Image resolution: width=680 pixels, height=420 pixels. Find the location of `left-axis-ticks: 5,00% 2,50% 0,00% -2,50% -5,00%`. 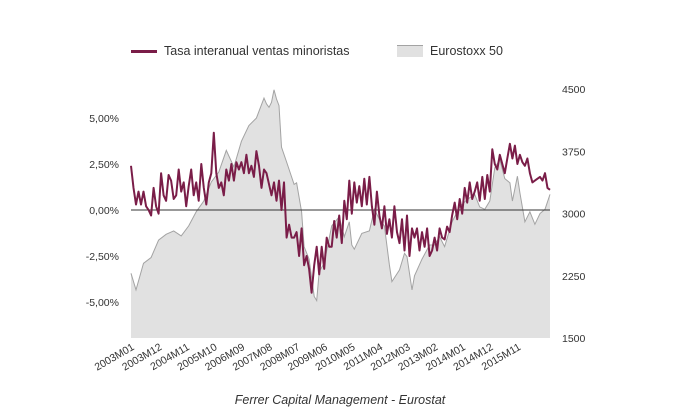

left-axis-ticks: 5,00% 2,50% 0,00% -2,50% -5,00% is located at coordinates (102, 211).